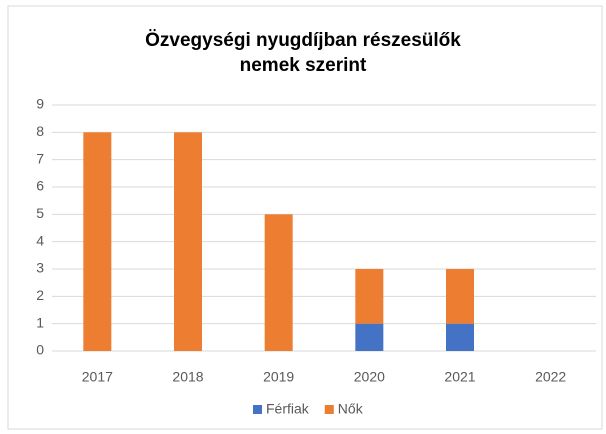  I want to click on y-tick-label: 7, so click(40, 158).